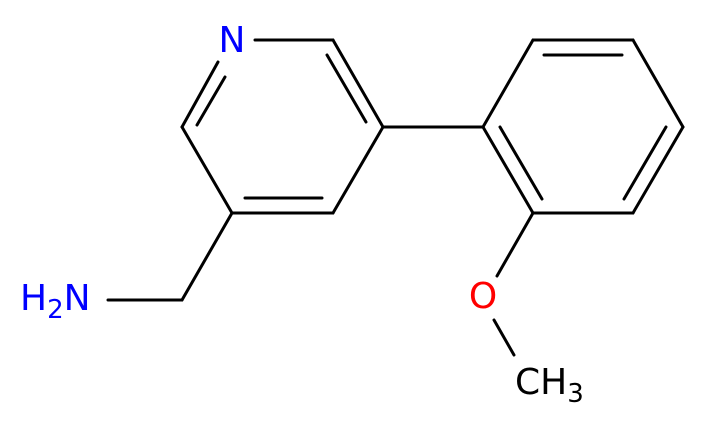 The image size is (706, 423). Describe the element at coordinates (483, 296) in the screenshot. I see `atom-label: O` at that location.